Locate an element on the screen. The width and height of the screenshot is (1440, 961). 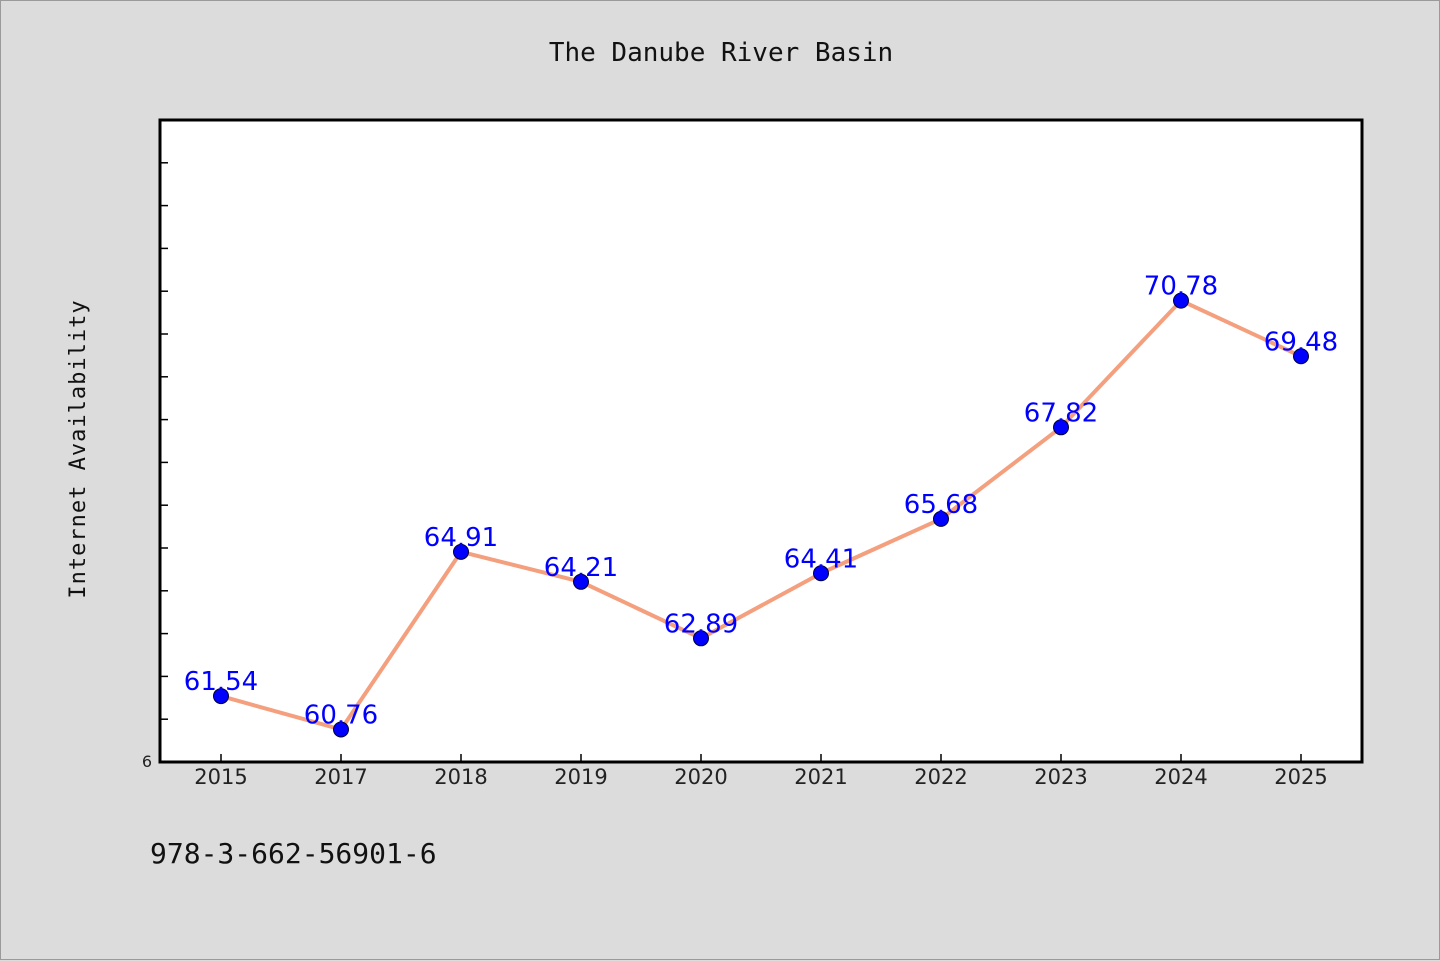
x-tick-label: 2023 is located at coordinates (1060, 777).